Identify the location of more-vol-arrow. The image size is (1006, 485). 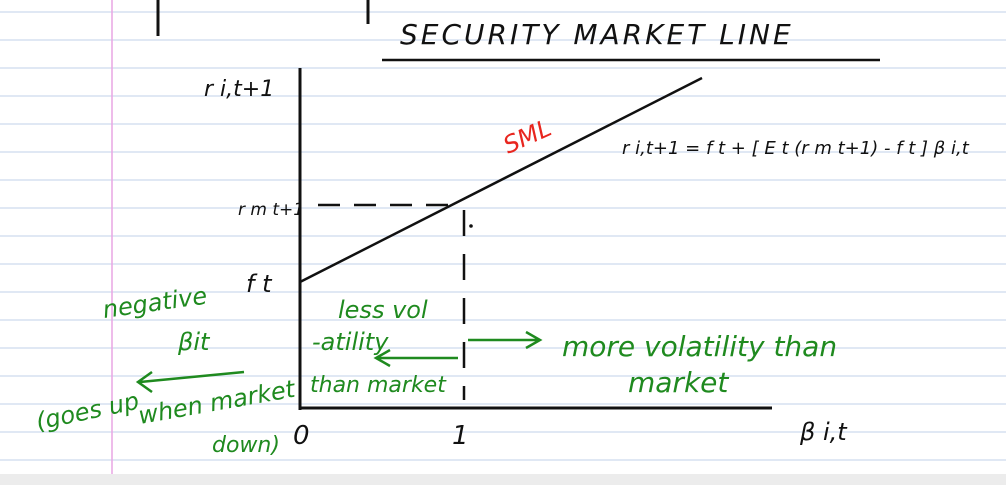
(505, 340).